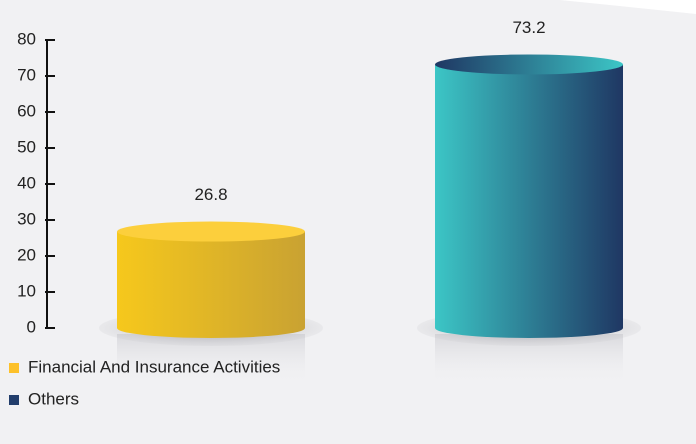 This screenshot has height=444, width=696. What do you see at coordinates (26, 254) in the screenshot?
I see `y-tick-label: 20` at bounding box center [26, 254].